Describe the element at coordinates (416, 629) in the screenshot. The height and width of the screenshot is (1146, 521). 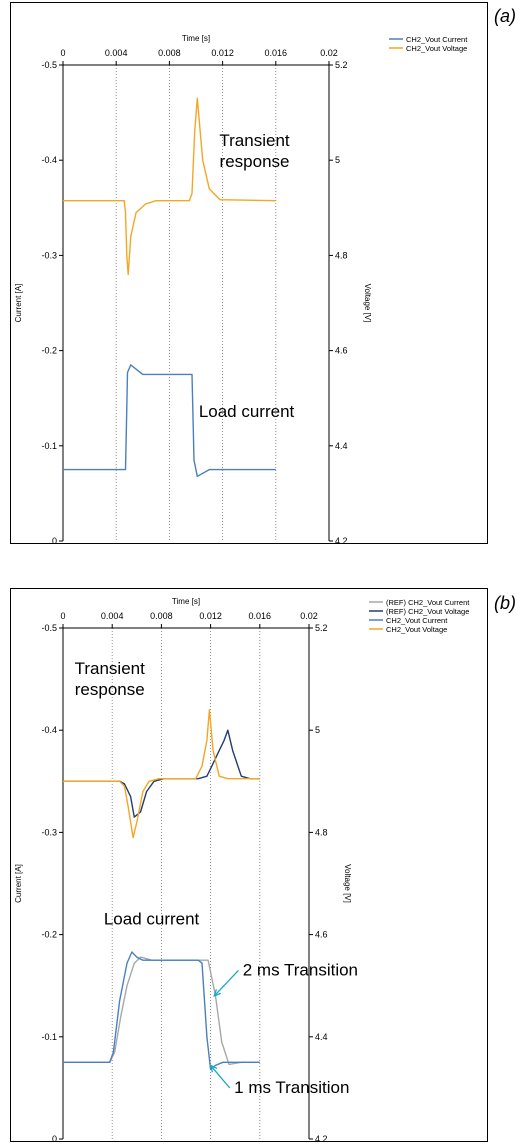
I see `chart-b-legend-label: CH2_Vout Voltage` at that location.